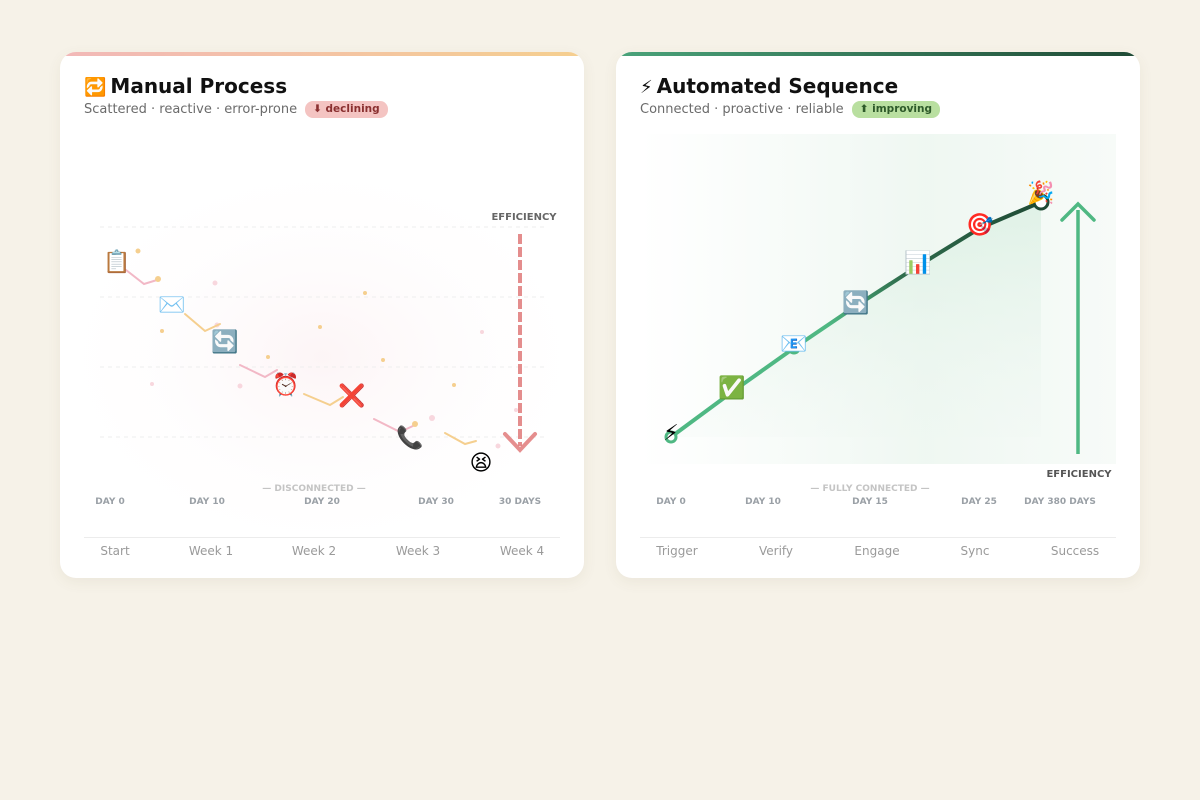 This screenshot has height=800, width=1200. Describe the element at coordinates (285, 384) in the screenshot. I see `alarm-clock-icon: ⏰` at that location.